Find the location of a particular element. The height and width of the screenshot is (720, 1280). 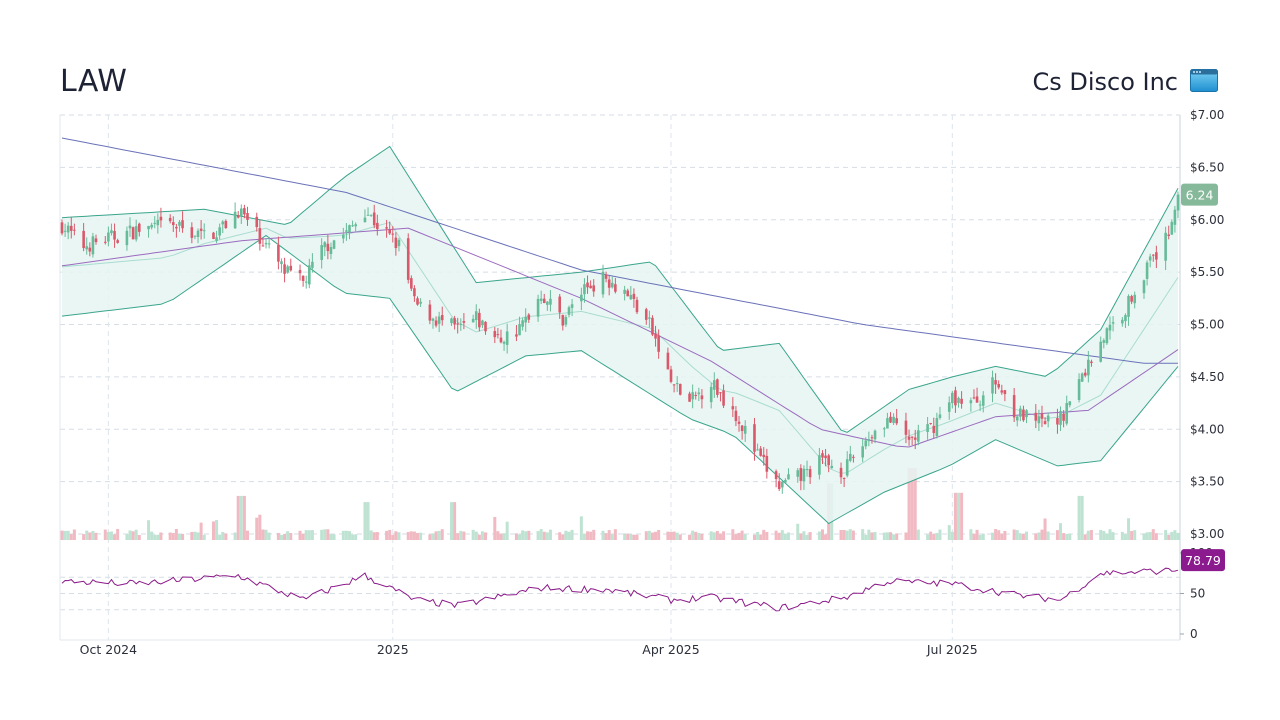

price-tick-label: $7.00 is located at coordinates (1207, 115).